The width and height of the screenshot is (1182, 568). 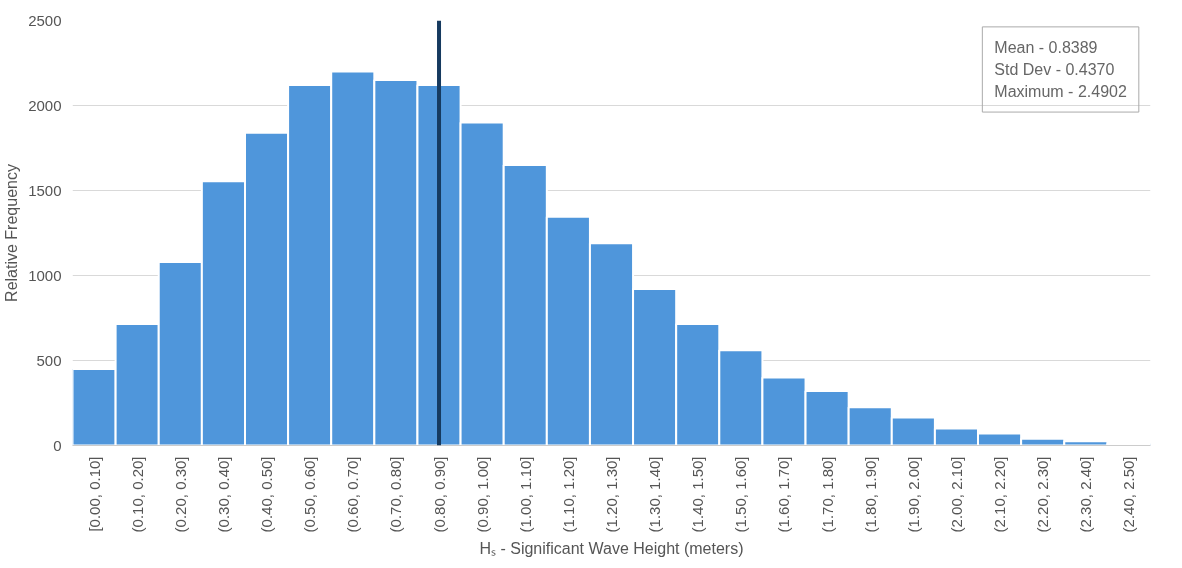 What do you see at coordinates (267, 494) in the screenshot?
I see `x-tick-label: (0.40, 0.50]` at bounding box center [267, 494].